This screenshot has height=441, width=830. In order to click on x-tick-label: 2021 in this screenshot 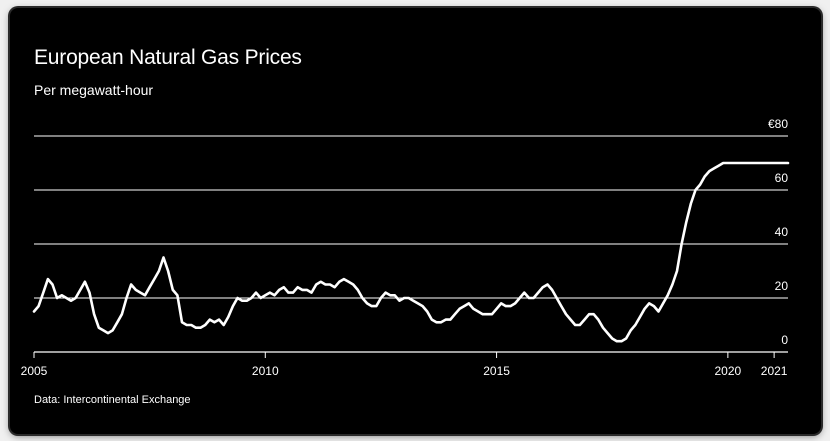, I will do `click(774, 371)`.